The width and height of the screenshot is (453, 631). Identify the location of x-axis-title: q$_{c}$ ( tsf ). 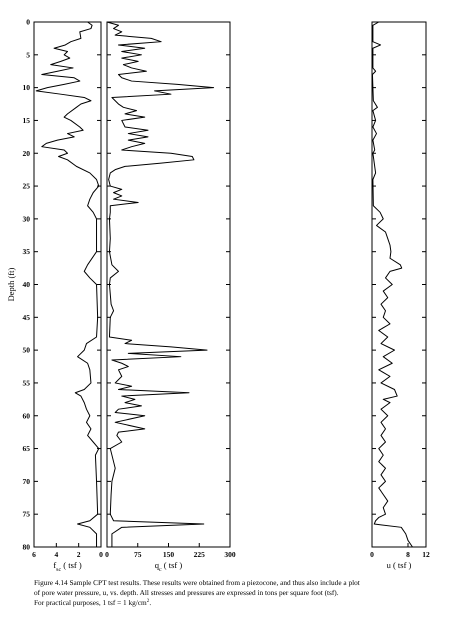
(168, 566).